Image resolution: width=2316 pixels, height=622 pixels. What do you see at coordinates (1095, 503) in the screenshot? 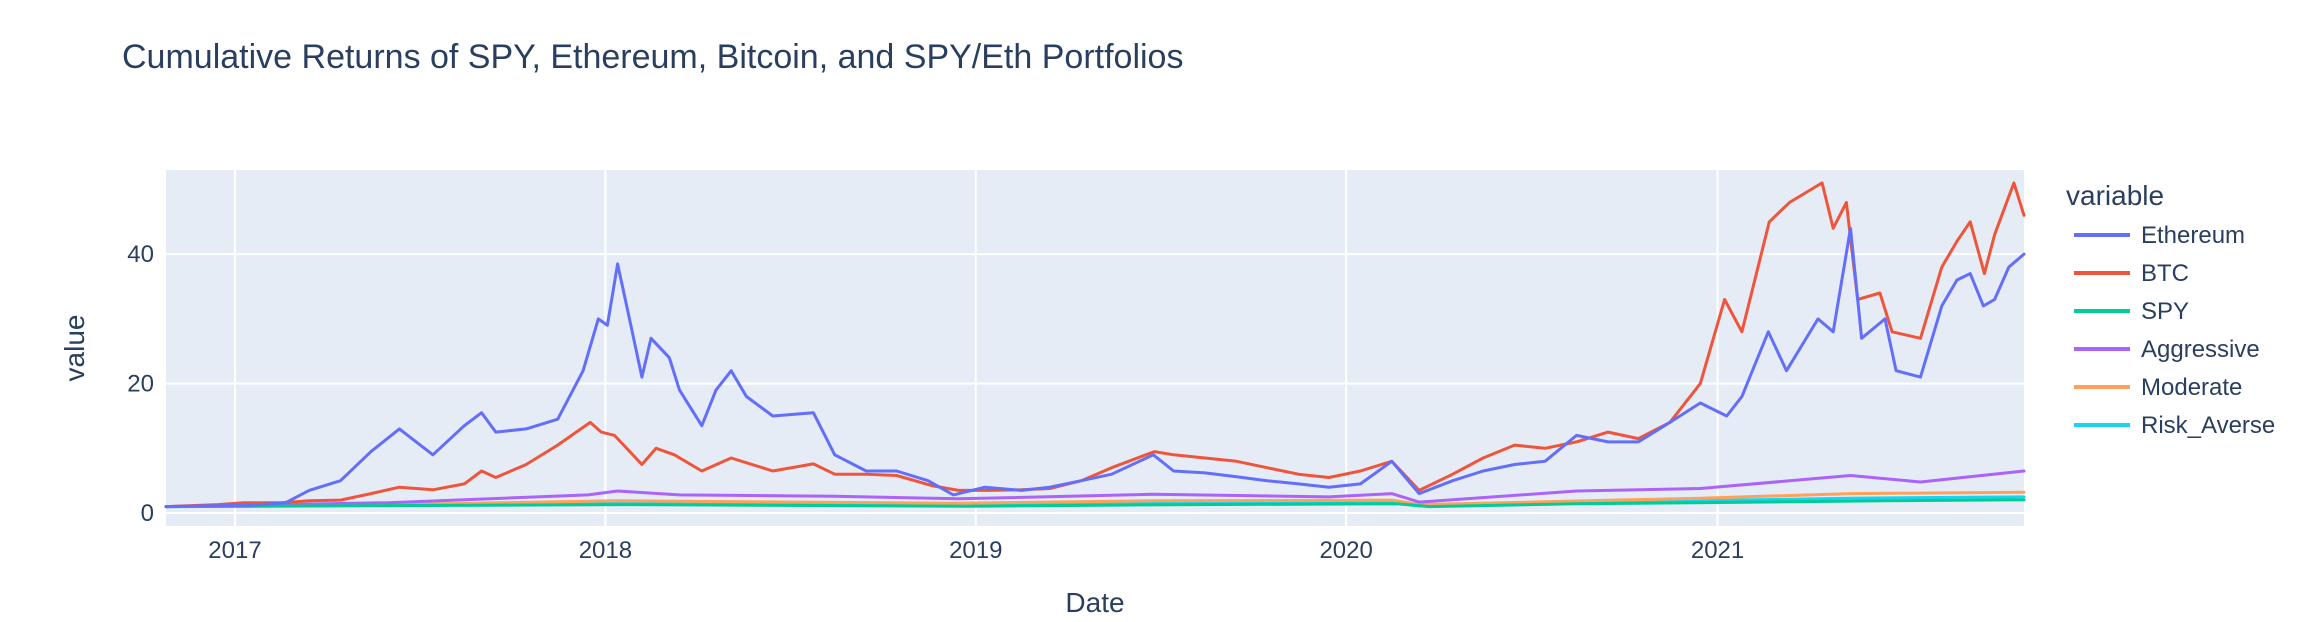
I see `series-line-spy` at bounding box center [1095, 503].